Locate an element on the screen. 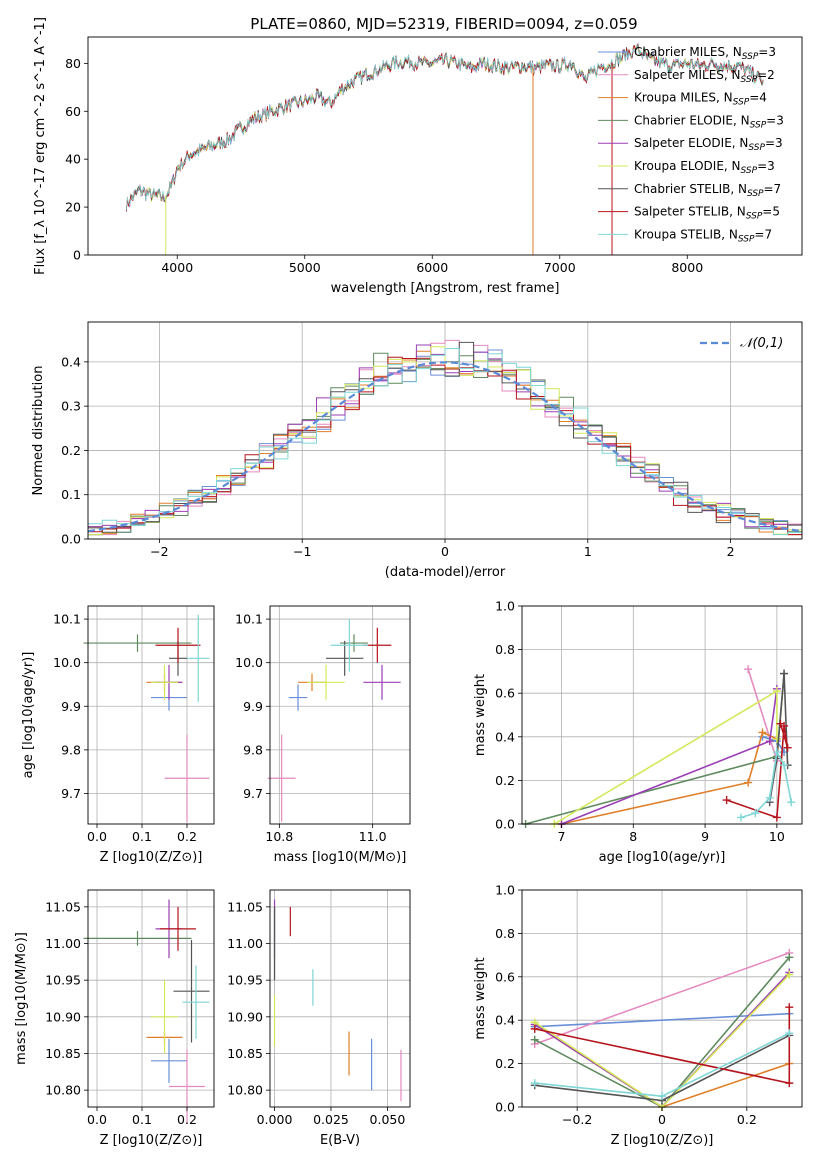 The image size is (819, 1170). legend-label: Chabrier ELODIE, NSSP=3 is located at coordinates (709, 121).